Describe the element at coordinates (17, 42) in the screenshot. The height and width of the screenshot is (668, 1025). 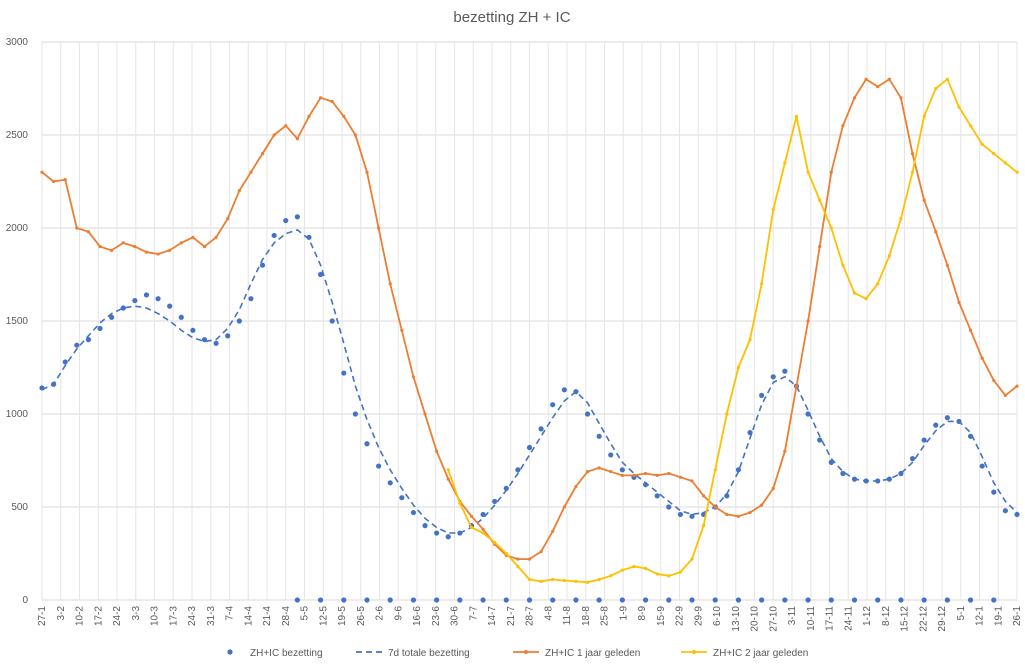
I see `y-tick-label: 3000` at that location.